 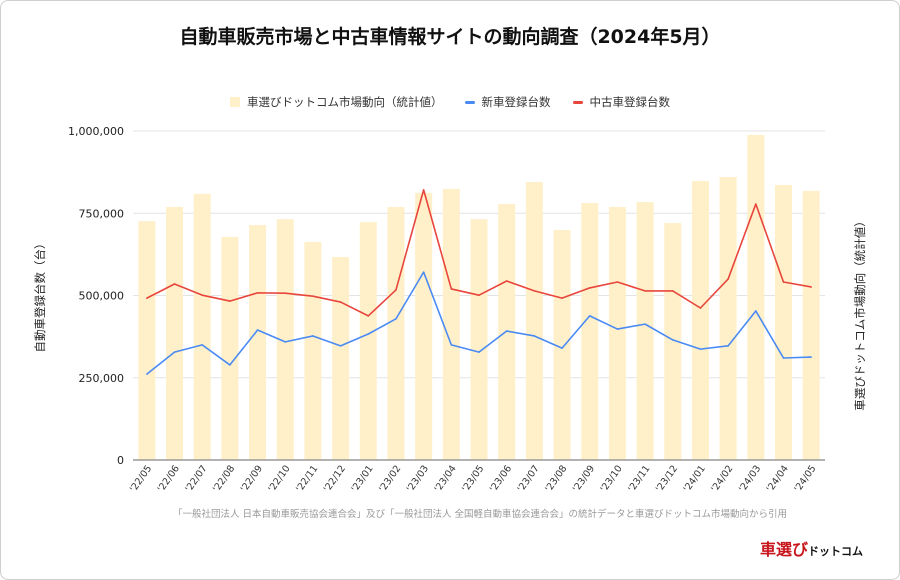 I want to click on x-tick-label: '23/05, so click(x=473, y=478).